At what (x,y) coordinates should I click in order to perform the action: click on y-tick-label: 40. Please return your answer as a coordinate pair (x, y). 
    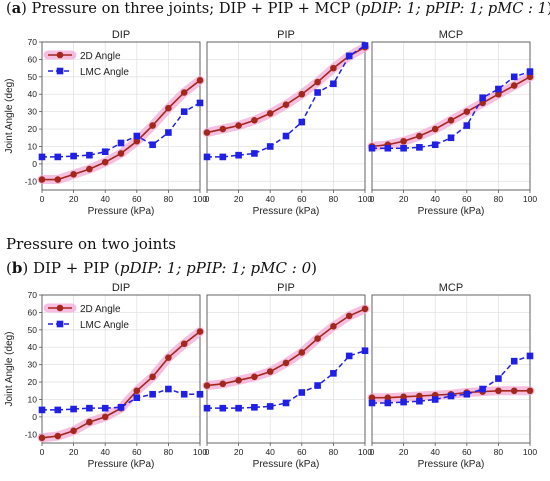
    Looking at the image, I should click on (33, 347).